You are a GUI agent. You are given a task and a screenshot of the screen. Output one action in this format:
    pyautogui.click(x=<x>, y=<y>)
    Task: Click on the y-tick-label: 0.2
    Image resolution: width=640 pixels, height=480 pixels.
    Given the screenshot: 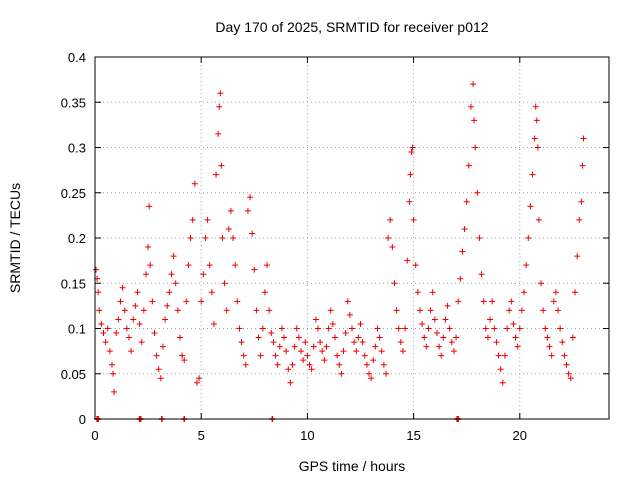 What is the action you would take?
    pyautogui.click(x=77, y=238)
    